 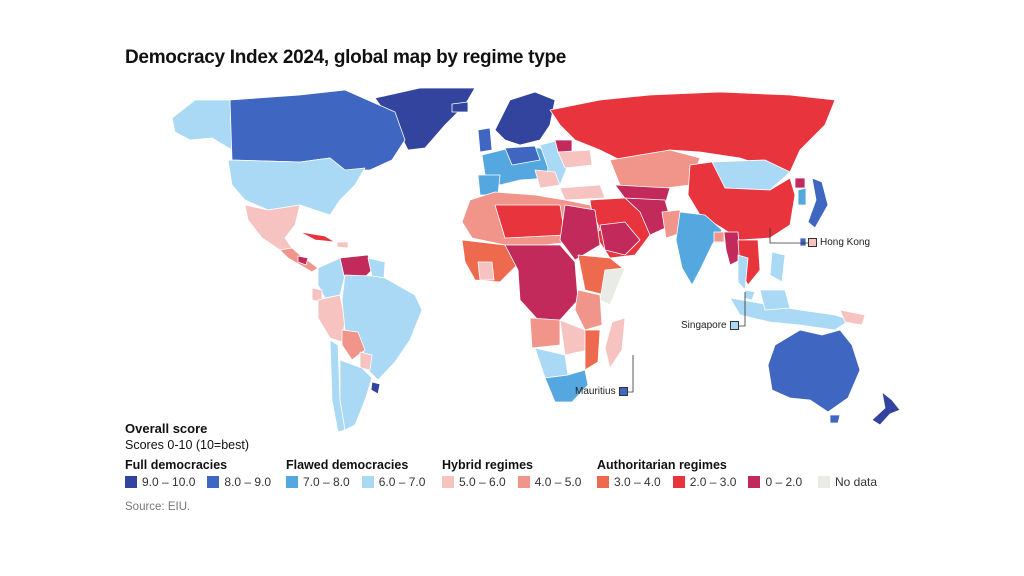 What do you see at coordinates (402, 482) in the screenshot?
I see `legend-label: 6.0 – 7.0` at bounding box center [402, 482].